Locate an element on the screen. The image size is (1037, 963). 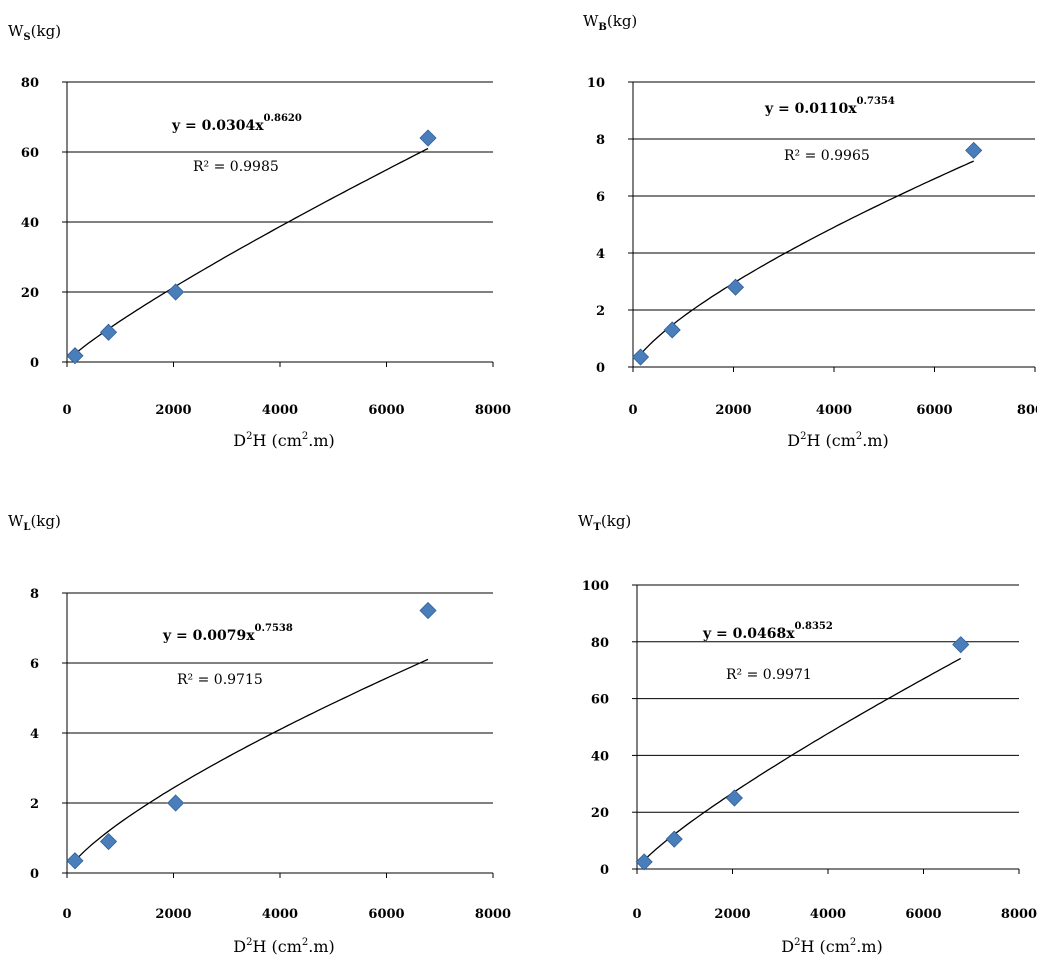
y-title-subscript: L is located at coordinates (26, 527).